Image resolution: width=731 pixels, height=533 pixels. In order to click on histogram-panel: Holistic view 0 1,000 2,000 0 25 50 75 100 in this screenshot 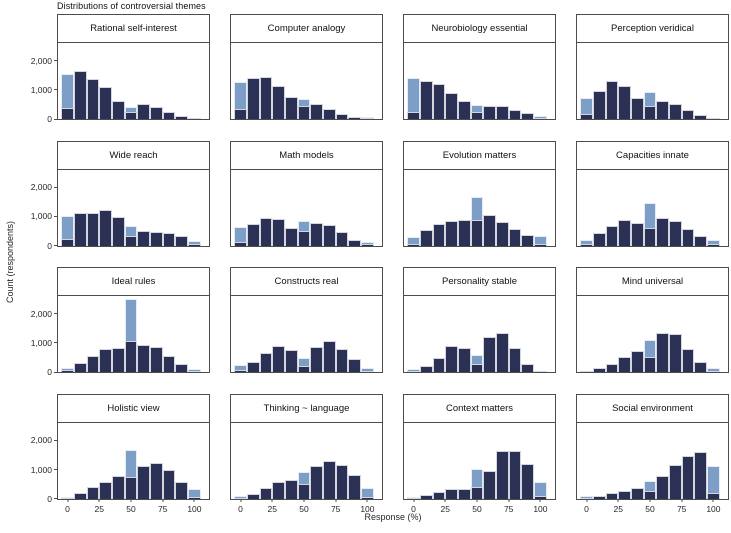, I will do `click(120, 453)`.